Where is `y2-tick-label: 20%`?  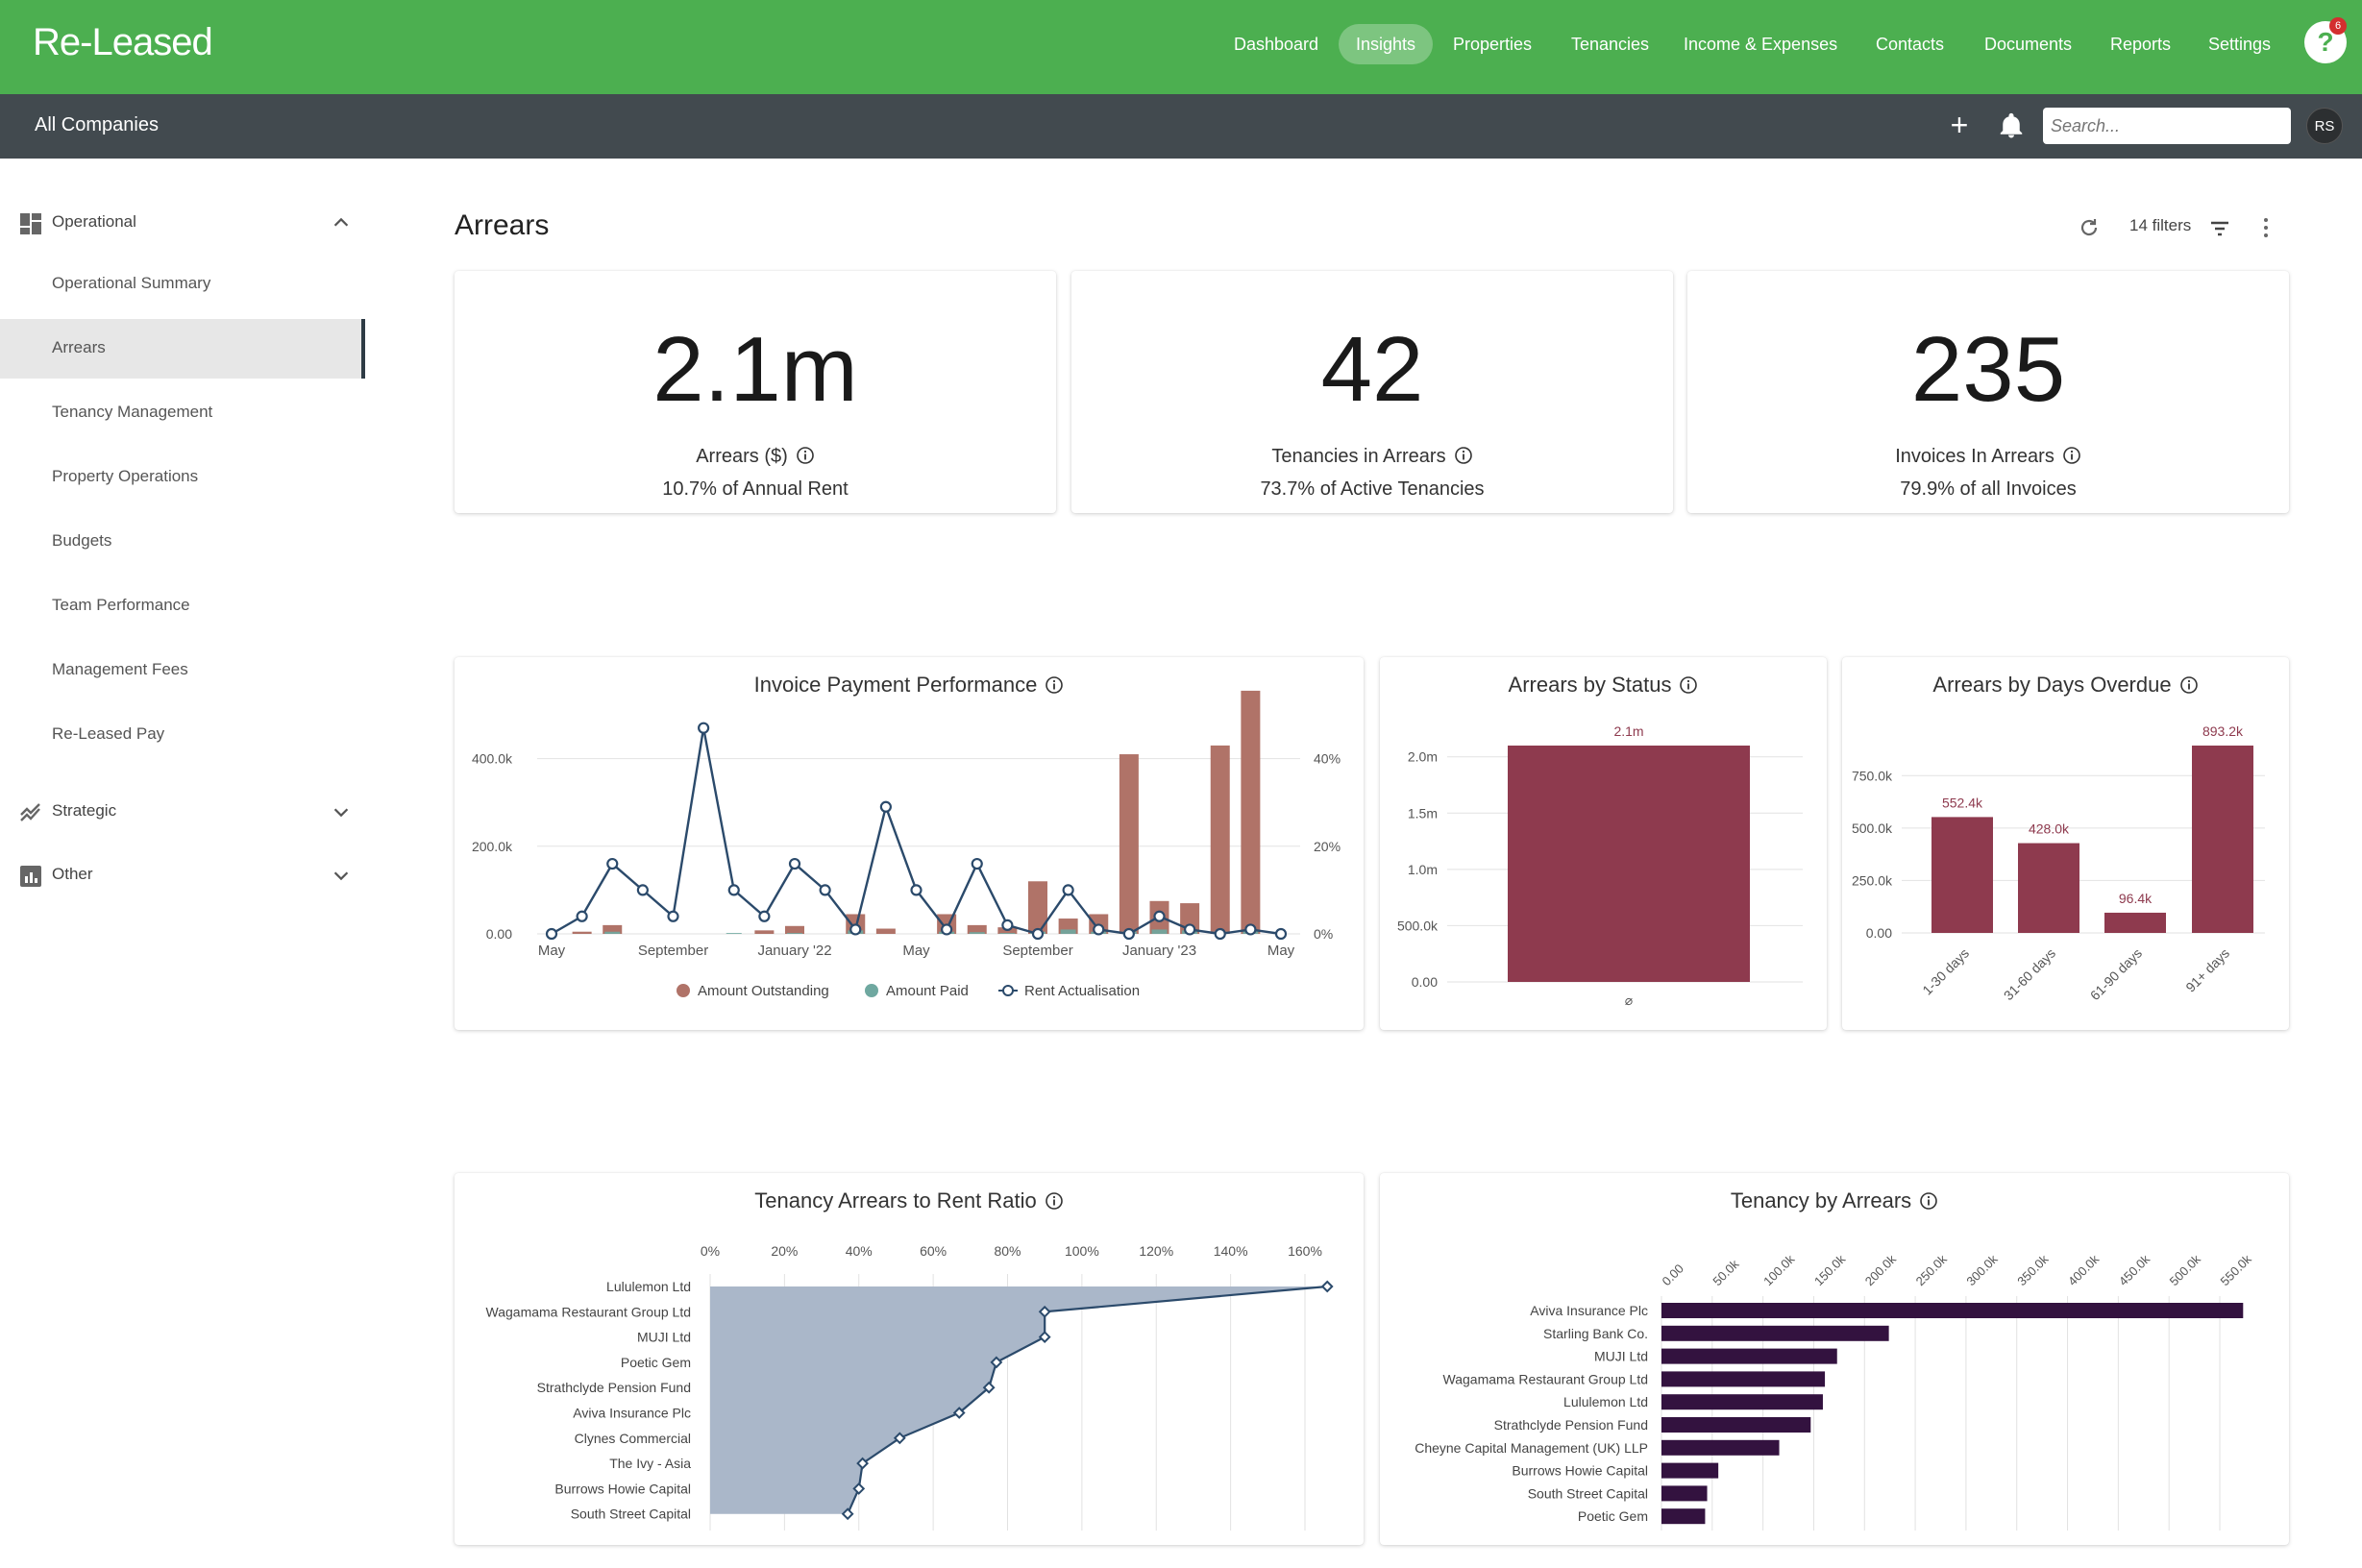
y2-tick-label: 20% is located at coordinates (1327, 846).